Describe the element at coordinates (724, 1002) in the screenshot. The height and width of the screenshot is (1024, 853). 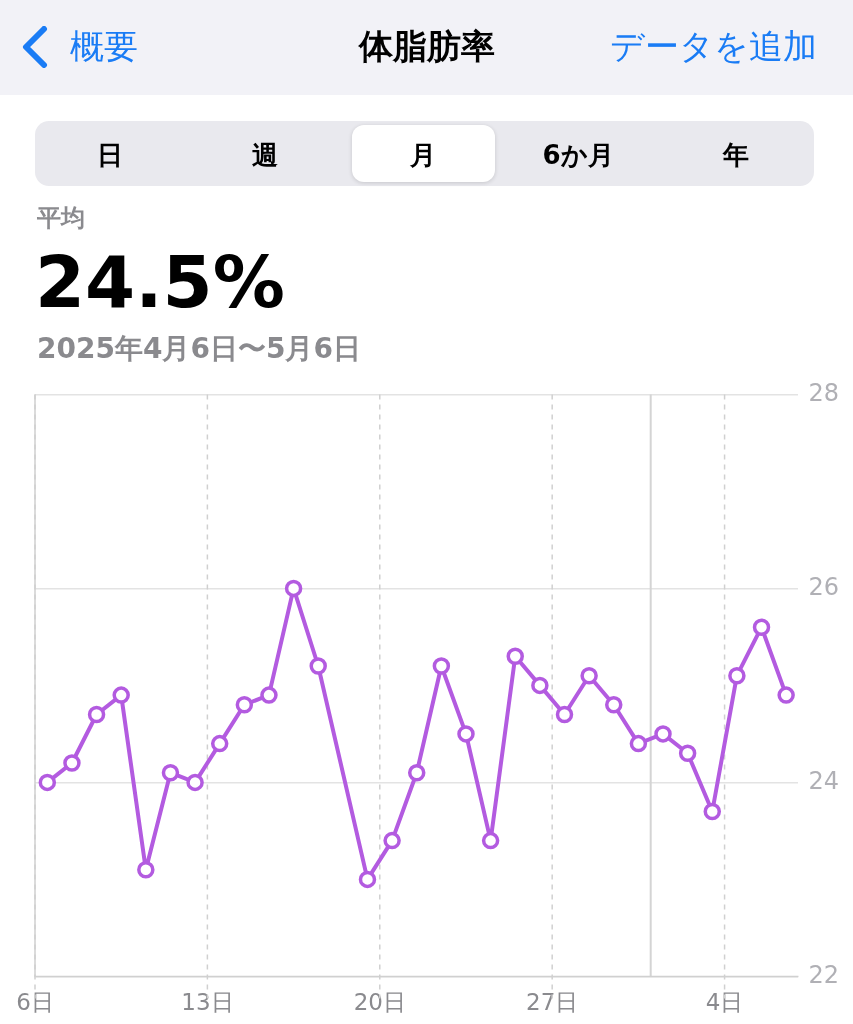
I see `x-tick-label: 4日` at that location.